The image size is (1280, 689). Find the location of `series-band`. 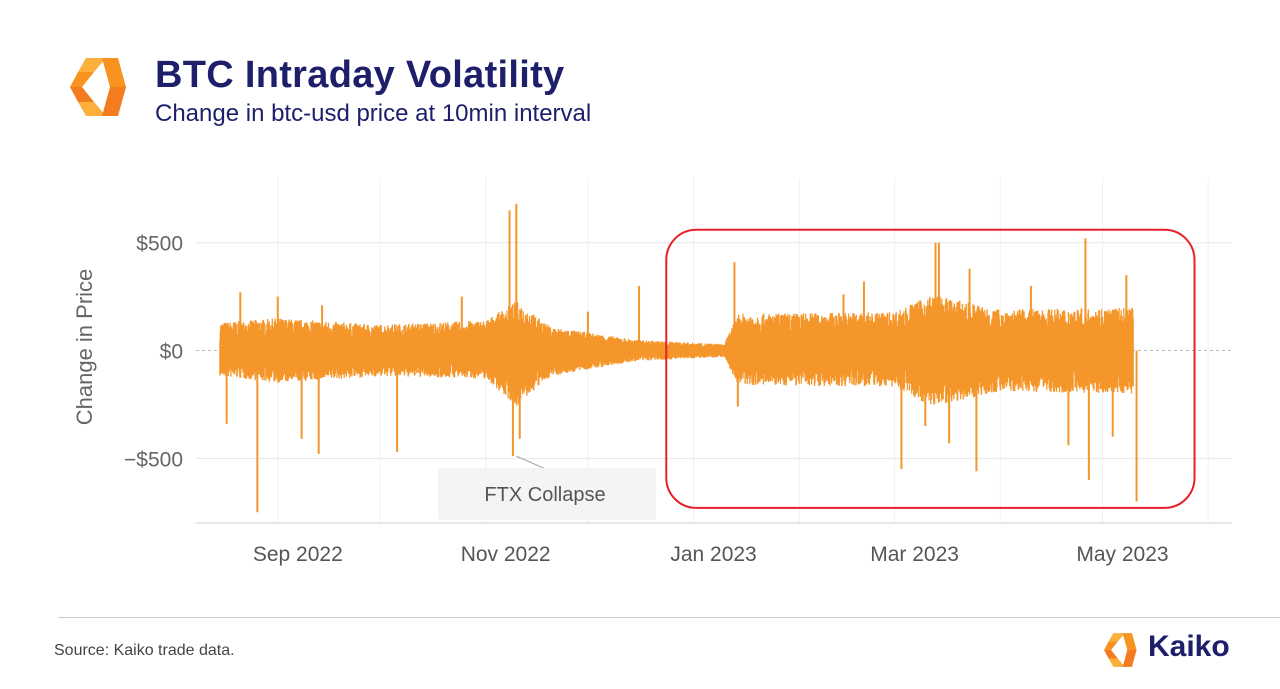

series-band is located at coordinates (676, 351).